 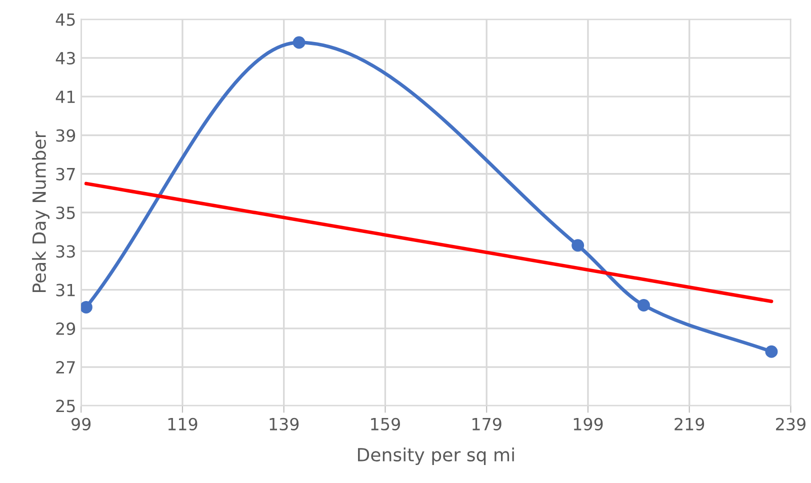 I want to click on y-tick-label: 39, so click(x=66, y=135).